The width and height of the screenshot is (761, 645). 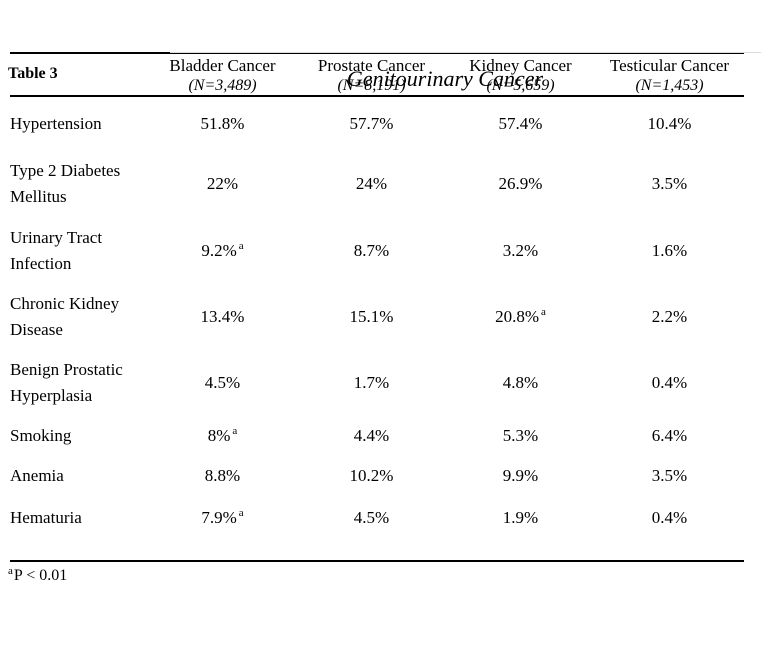 I want to click on value-text: 22%, so click(x=222, y=183).